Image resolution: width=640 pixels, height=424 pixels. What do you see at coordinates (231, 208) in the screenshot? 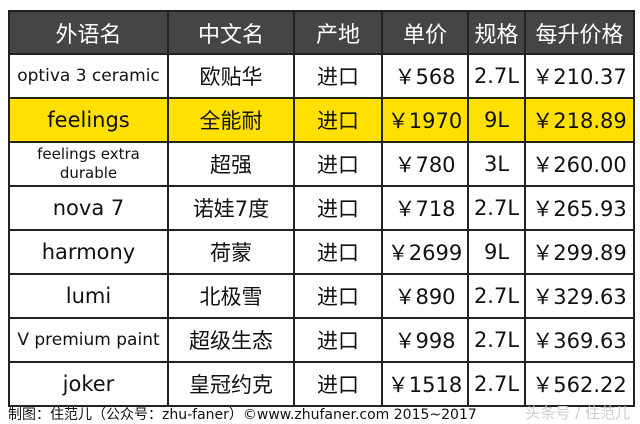
I see `chinese-name-cell: 诺娃7度` at bounding box center [231, 208].